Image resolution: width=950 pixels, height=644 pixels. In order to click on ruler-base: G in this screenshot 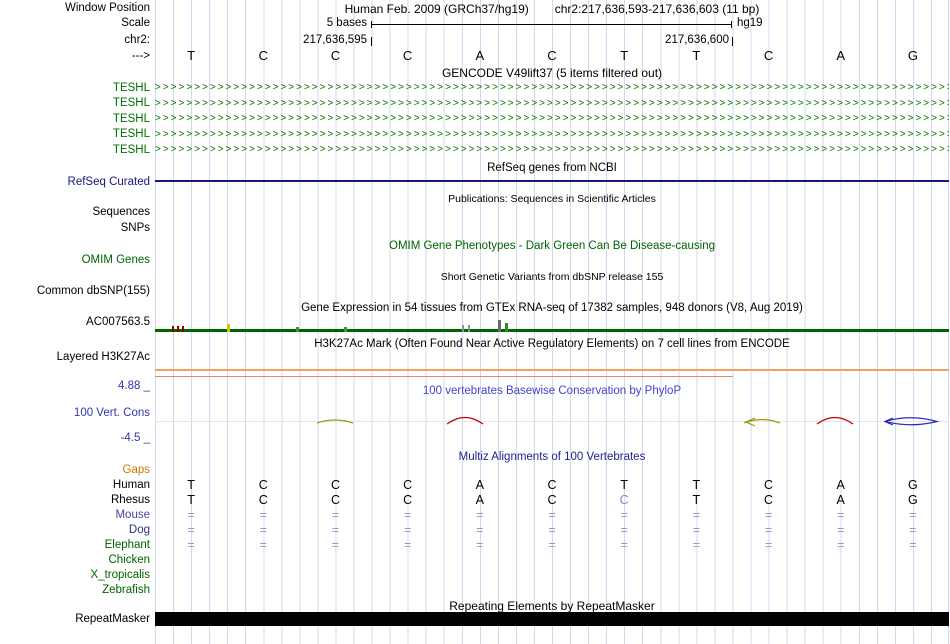, I will do `click(912, 55)`.